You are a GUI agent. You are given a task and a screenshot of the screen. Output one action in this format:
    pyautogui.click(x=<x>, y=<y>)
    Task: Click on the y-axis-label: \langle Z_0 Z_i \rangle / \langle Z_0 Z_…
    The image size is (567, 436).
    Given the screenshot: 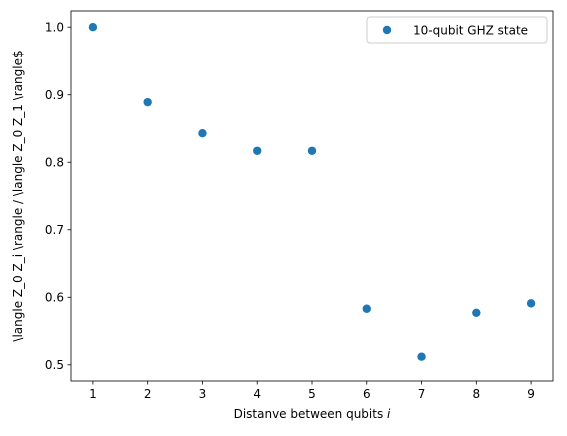 What is the action you would take?
    pyautogui.click(x=18, y=195)
    